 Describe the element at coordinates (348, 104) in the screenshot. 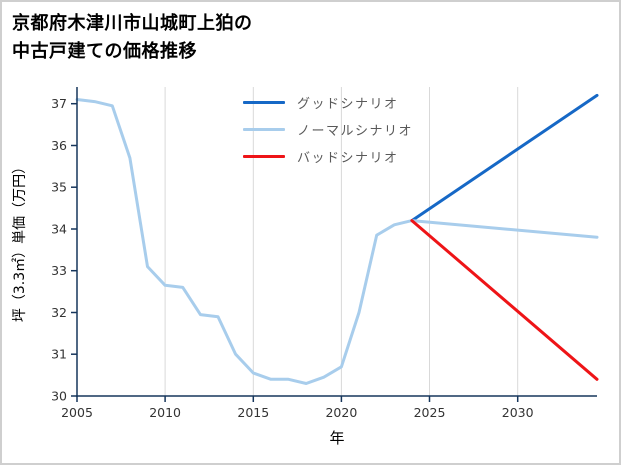

I see `legend-label-good: グッドシナリオ` at that location.